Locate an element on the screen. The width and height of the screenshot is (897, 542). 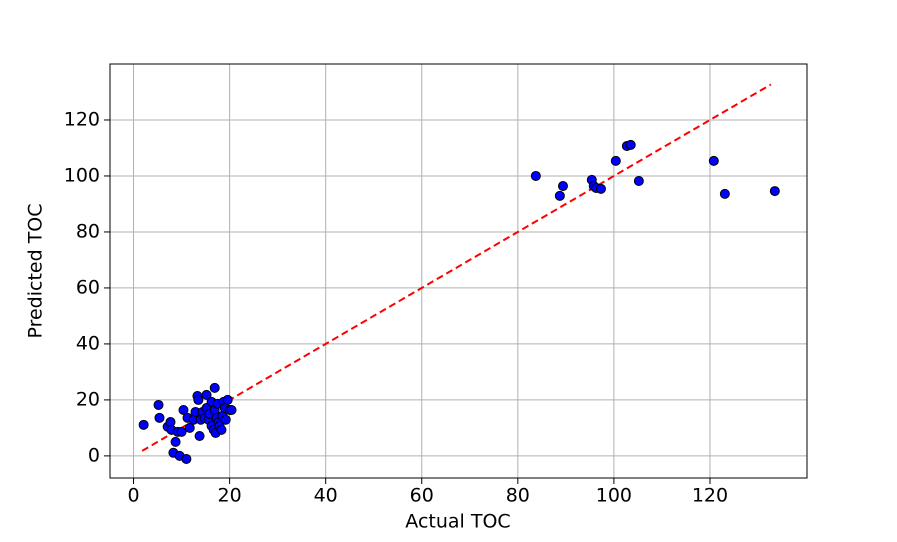
x-tick-label: 60 is located at coordinates (422, 496).